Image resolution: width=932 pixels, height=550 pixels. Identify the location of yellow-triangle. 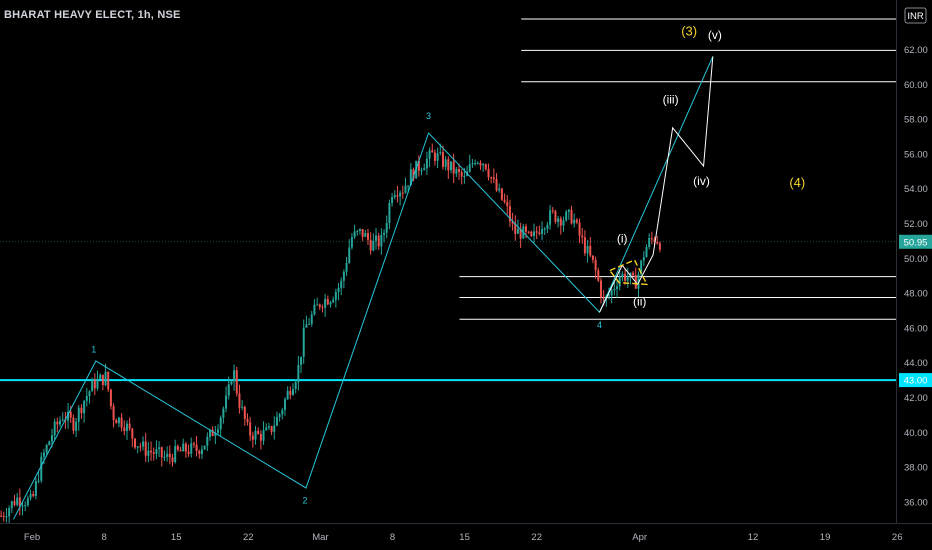
(628, 272).